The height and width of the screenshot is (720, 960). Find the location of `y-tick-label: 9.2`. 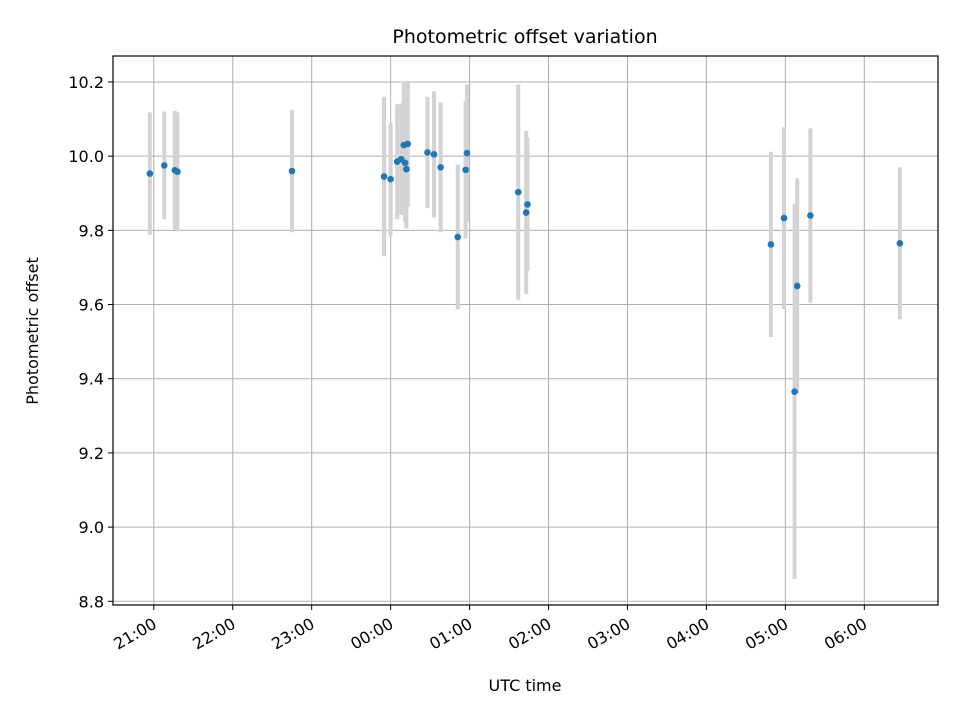

y-tick-label: 9.2 is located at coordinates (91, 453).